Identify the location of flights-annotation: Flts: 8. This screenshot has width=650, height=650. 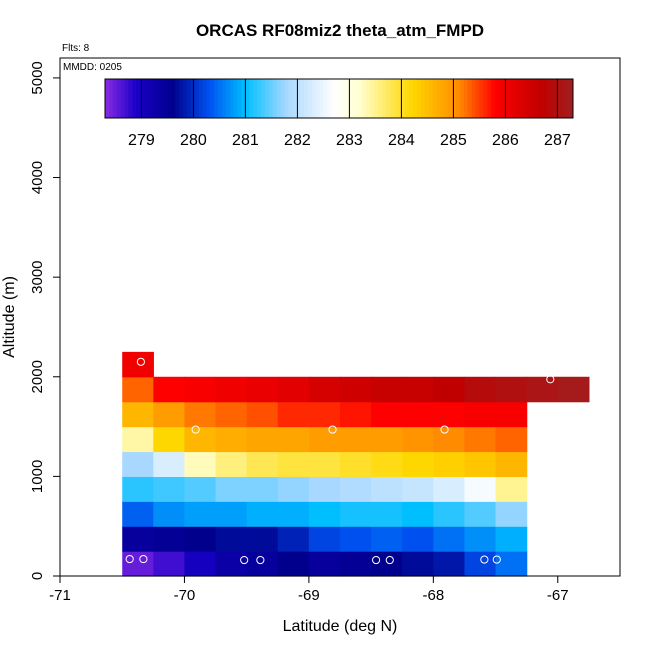
(76, 48).